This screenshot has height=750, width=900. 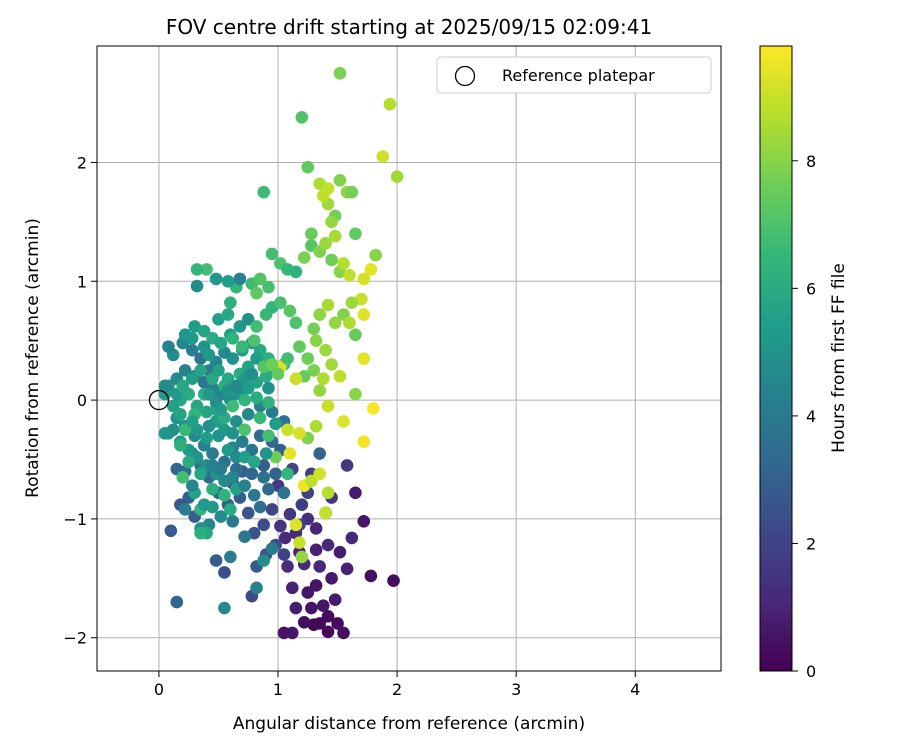 What do you see at coordinates (159, 689) in the screenshot?
I see `x-tick-label: 0` at bounding box center [159, 689].